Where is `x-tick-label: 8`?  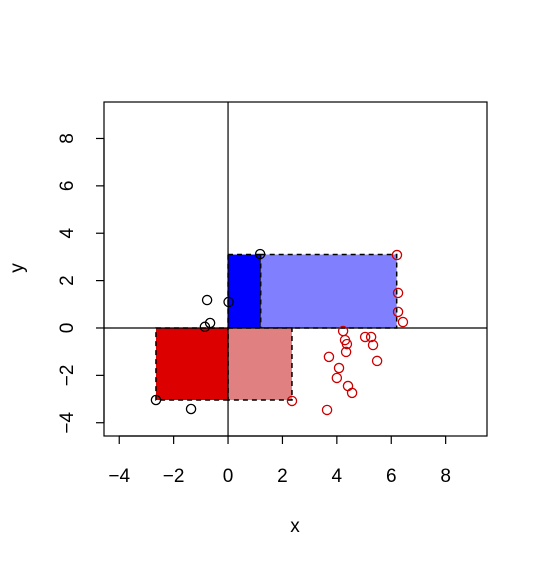 x-tick-label: 8 is located at coordinates (445, 476).